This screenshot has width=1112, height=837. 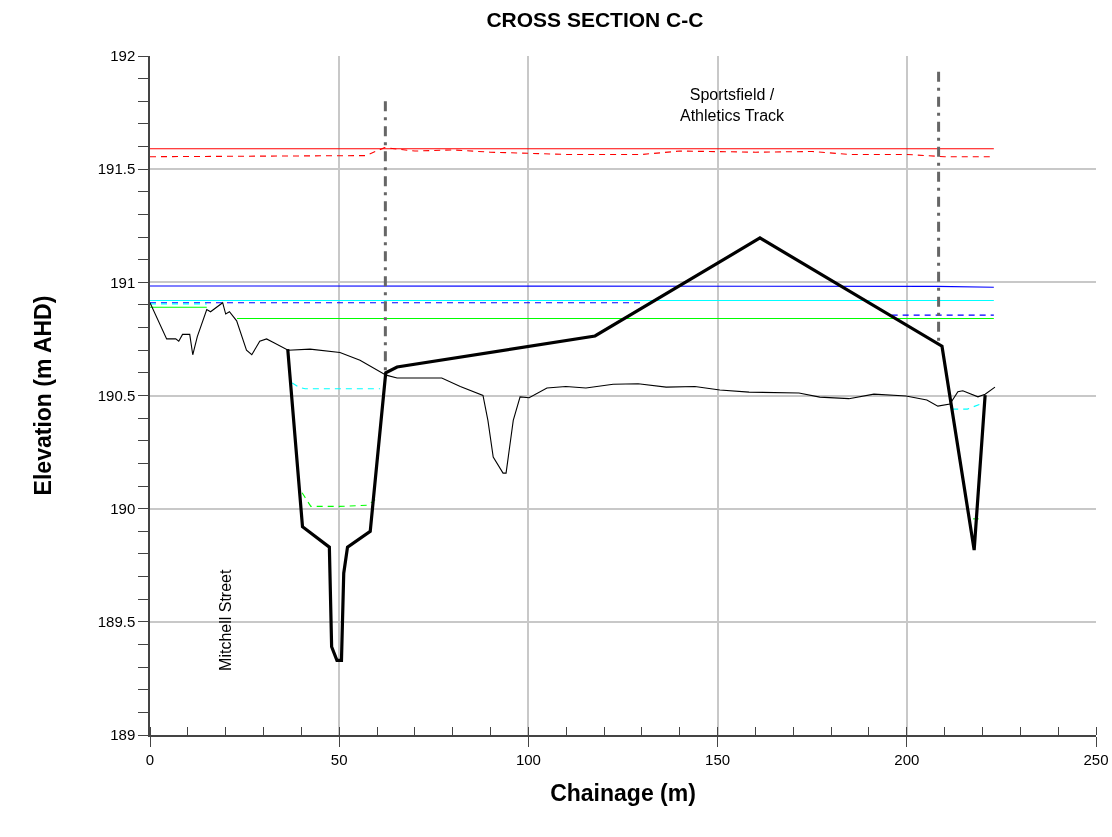 What do you see at coordinates (528, 759) in the screenshot?
I see `x-tick-label: 100` at bounding box center [528, 759].